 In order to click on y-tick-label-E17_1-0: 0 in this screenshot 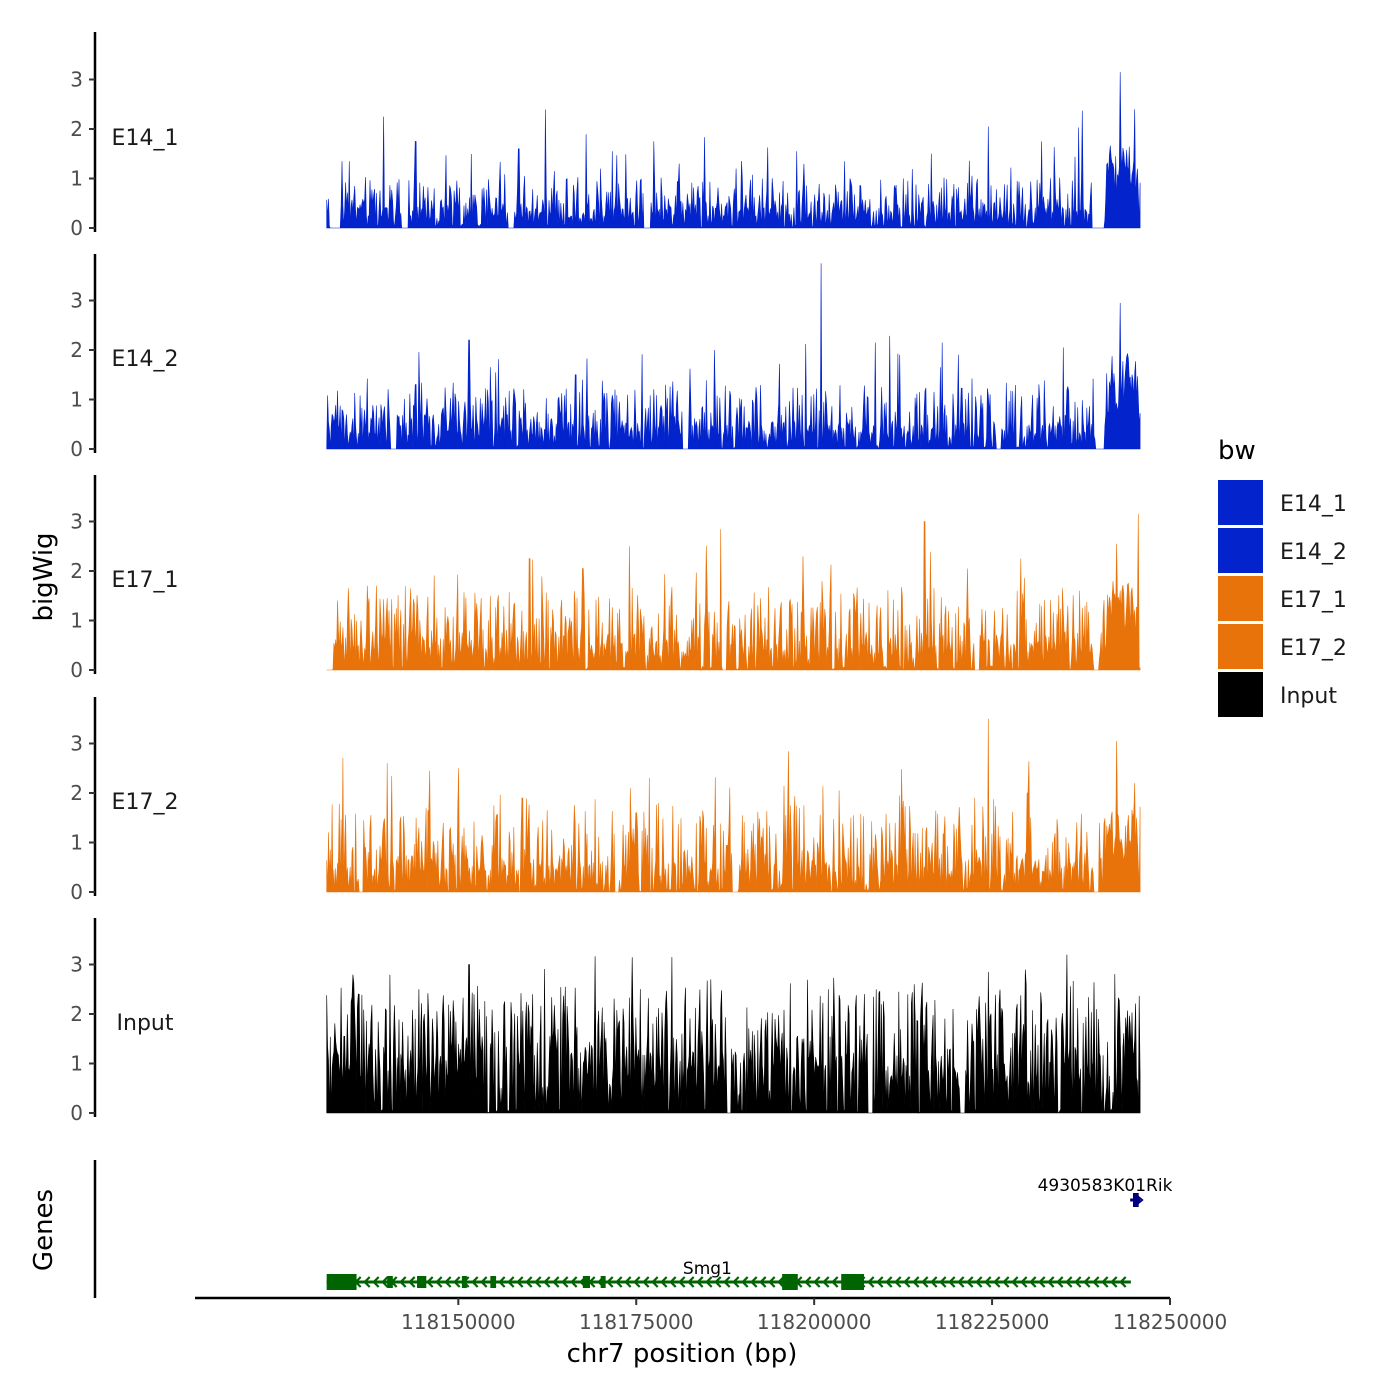, I will do `click(76, 670)`.